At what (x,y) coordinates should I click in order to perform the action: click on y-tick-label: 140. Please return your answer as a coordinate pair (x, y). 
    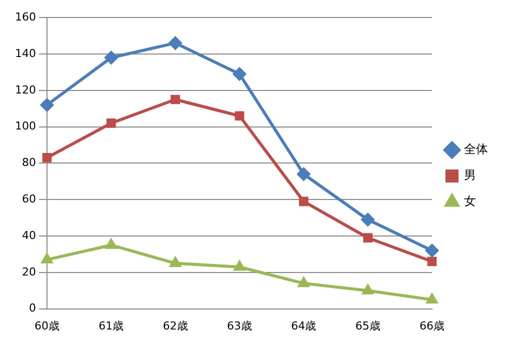
    Looking at the image, I should click on (25, 53).